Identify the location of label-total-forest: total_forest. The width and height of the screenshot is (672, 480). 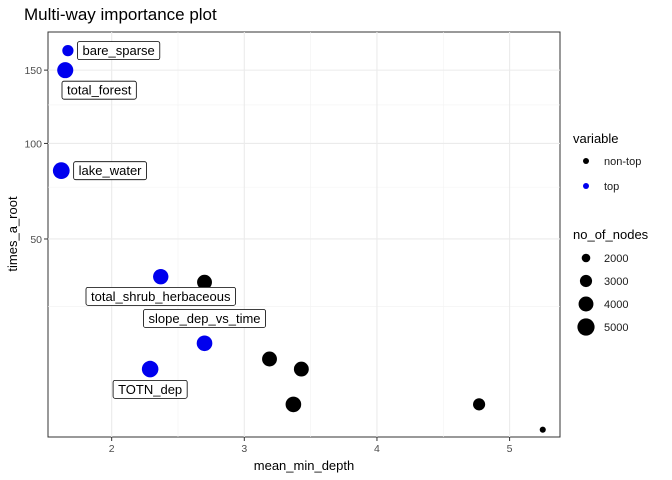
(99, 90).